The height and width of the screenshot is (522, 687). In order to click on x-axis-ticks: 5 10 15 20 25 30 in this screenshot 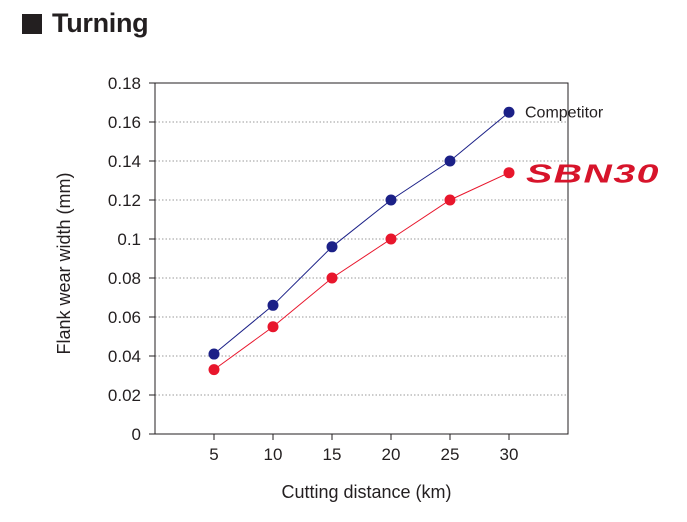, I will do `click(363, 449)`.